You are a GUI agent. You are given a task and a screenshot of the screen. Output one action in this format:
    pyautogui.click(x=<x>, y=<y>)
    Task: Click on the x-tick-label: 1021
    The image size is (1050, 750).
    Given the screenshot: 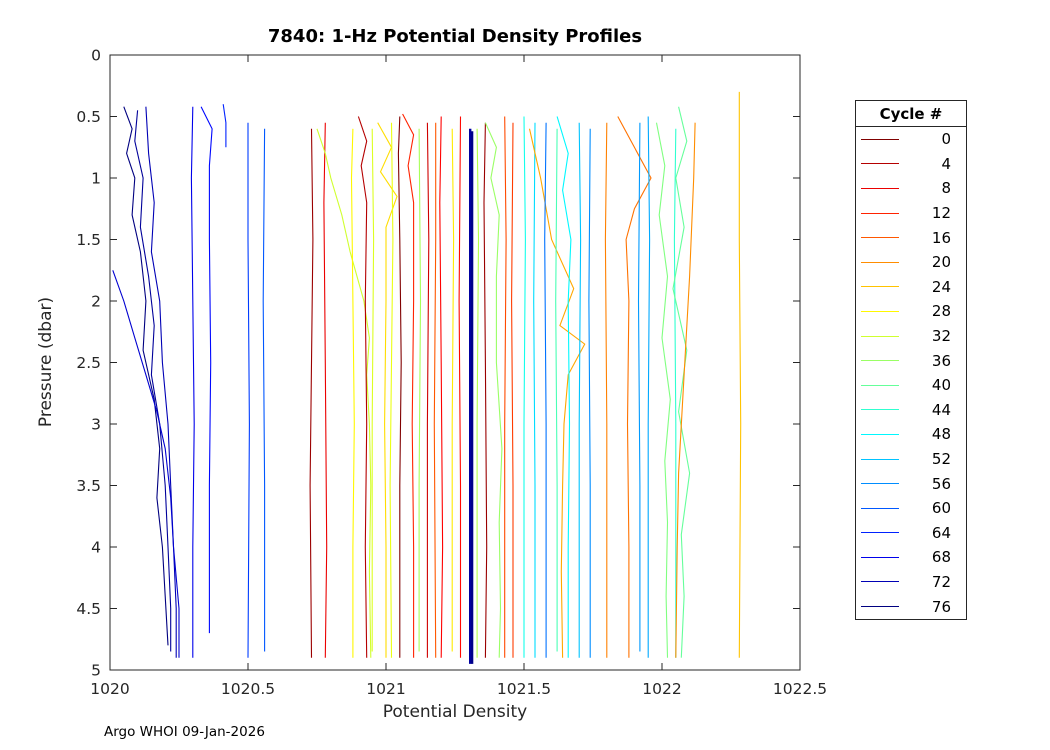 What is the action you would take?
    pyautogui.click(x=385, y=689)
    